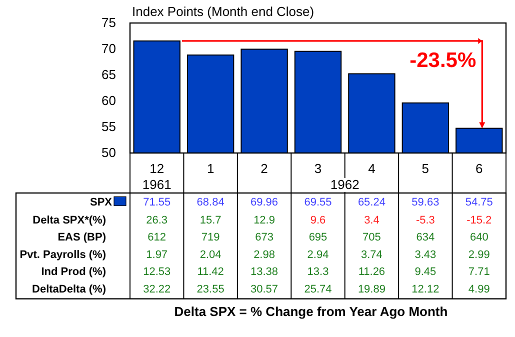  What do you see at coordinates (371, 254) in the screenshot?
I see `text: 3.74` at bounding box center [371, 254].